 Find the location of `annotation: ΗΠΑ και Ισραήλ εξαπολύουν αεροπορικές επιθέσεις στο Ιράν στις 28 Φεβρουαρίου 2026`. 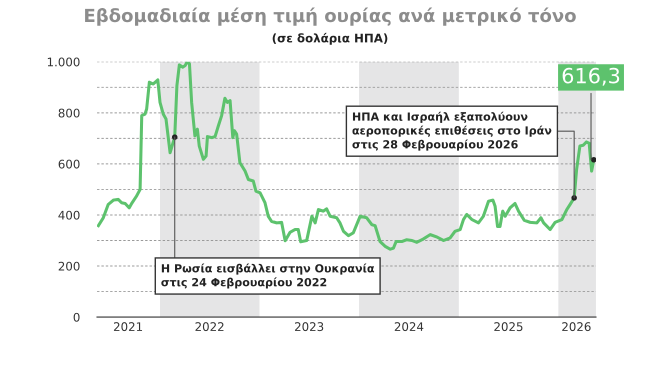

annotation: ΗΠΑ και Ισραήλ εξαπολύουν αεροπορικές επιθέσεις στο Ιράν στις 28 Φεβρουαρίου 2026 is located at coordinates (452, 131).